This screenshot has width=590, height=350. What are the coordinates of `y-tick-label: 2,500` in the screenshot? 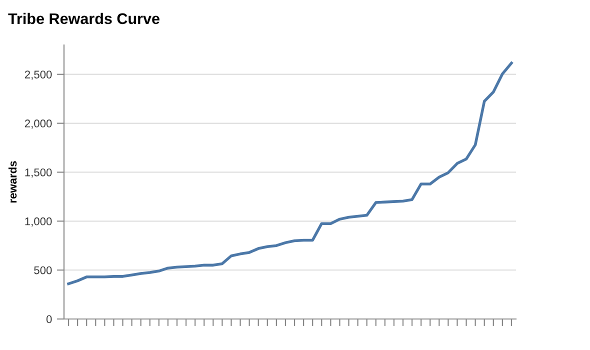 It's located at (38, 75).